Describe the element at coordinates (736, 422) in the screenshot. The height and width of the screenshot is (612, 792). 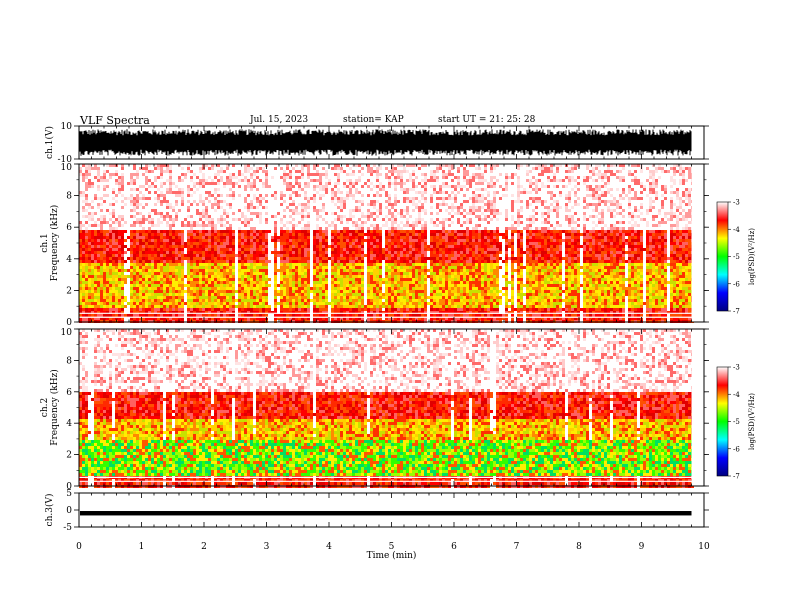
I see `ch2-spectrogram-colorbar-tick-label: -5` at that location.